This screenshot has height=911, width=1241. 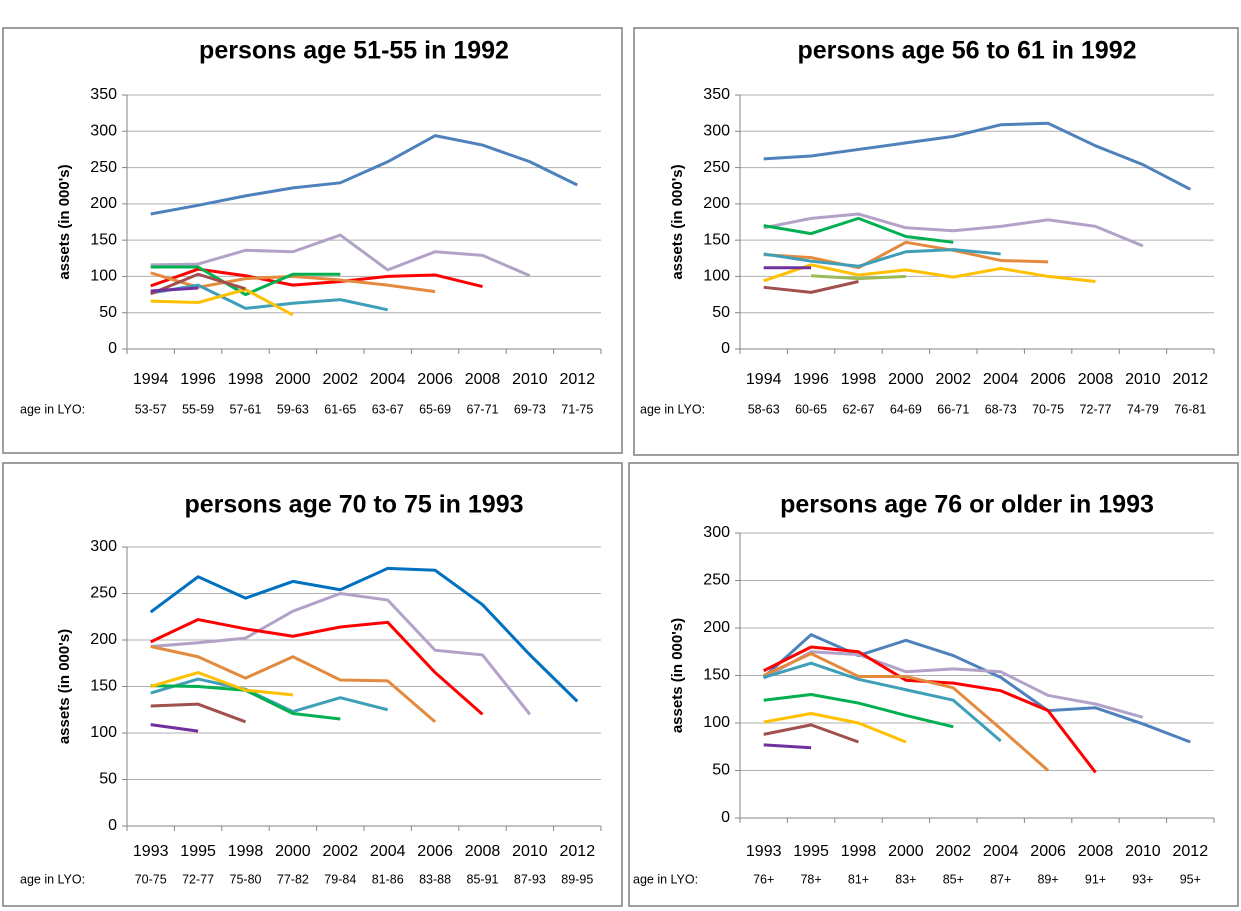 What do you see at coordinates (1143, 409) in the screenshot?
I see `age-label: 74-79` at bounding box center [1143, 409].